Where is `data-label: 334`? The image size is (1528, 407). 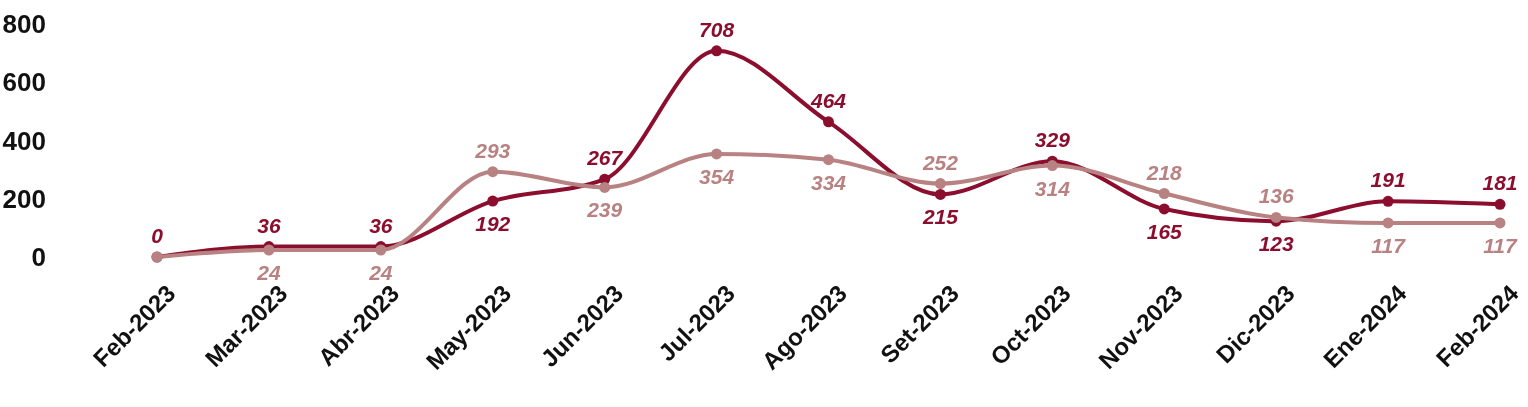 data-label: 334 is located at coordinates (828, 182).